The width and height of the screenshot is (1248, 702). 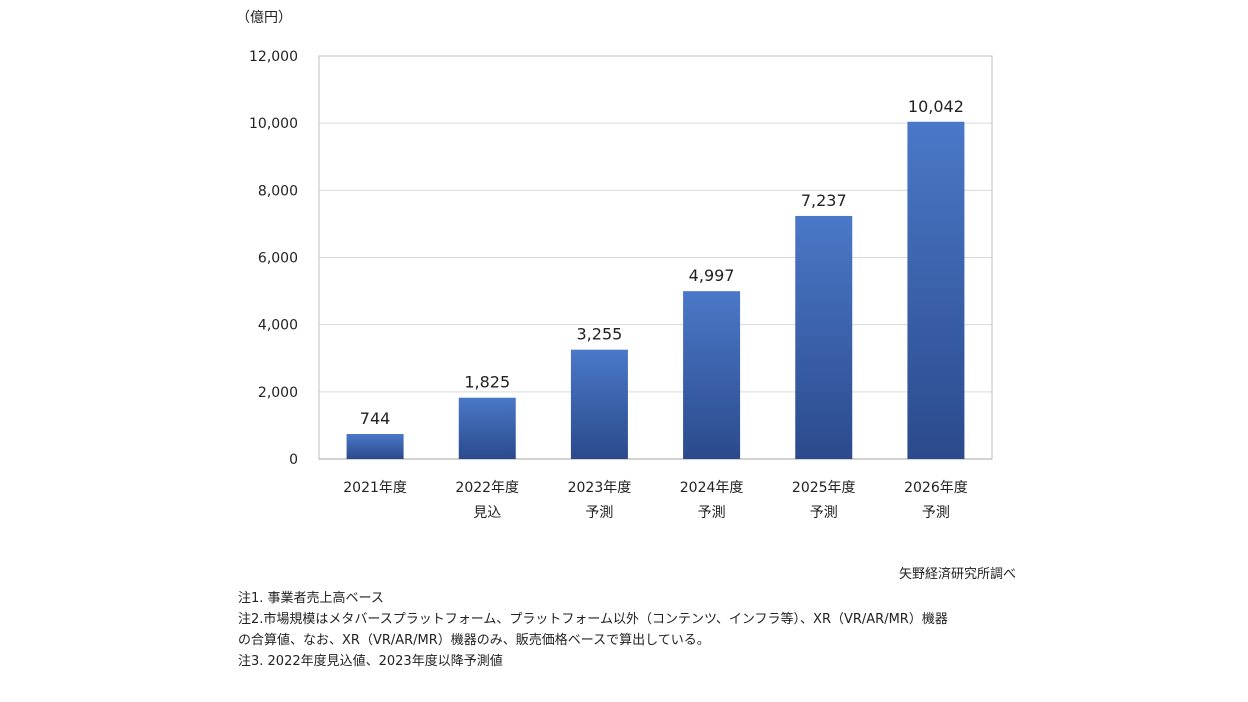 What do you see at coordinates (712, 488) in the screenshot?
I see `x-category-label: 2024年度` at bounding box center [712, 488].